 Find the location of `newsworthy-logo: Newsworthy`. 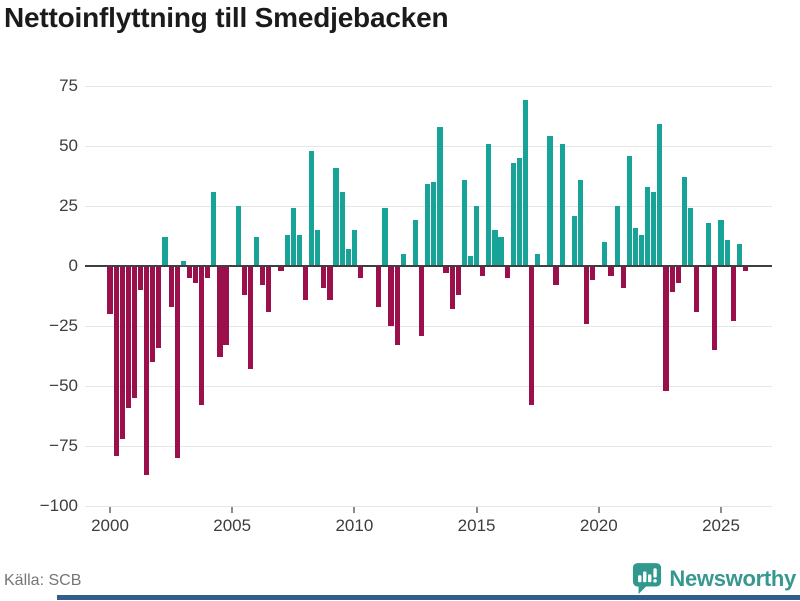

newsworthy-logo: Newsworthy is located at coordinates (714, 579).